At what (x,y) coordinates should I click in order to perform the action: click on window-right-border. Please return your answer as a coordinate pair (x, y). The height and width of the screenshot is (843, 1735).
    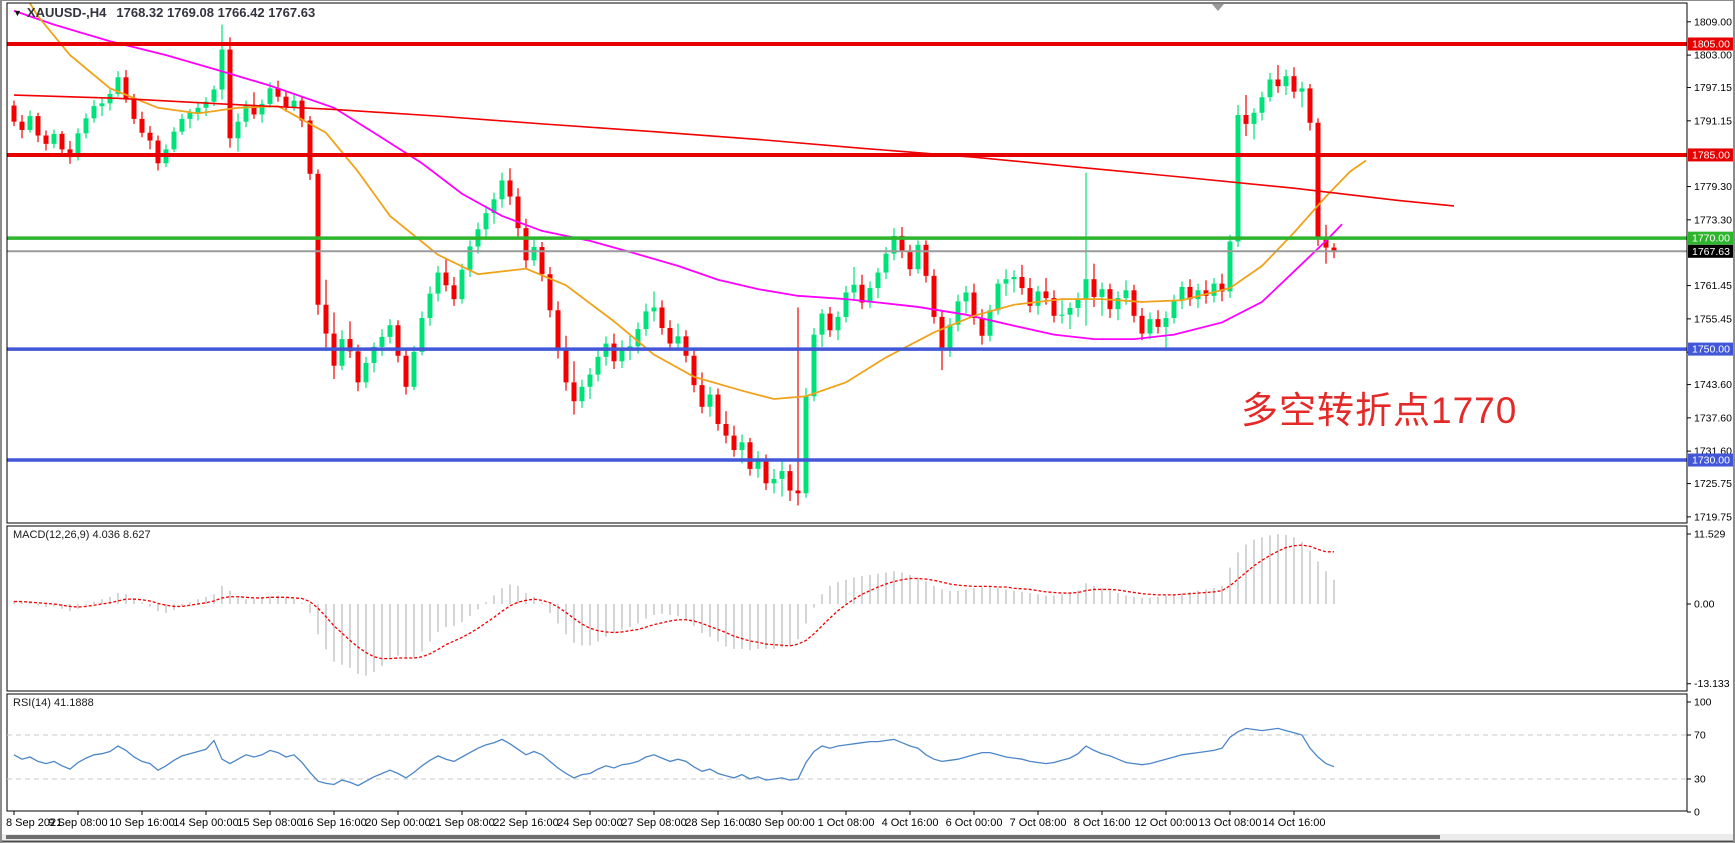
    Looking at the image, I should click on (1734, 421).